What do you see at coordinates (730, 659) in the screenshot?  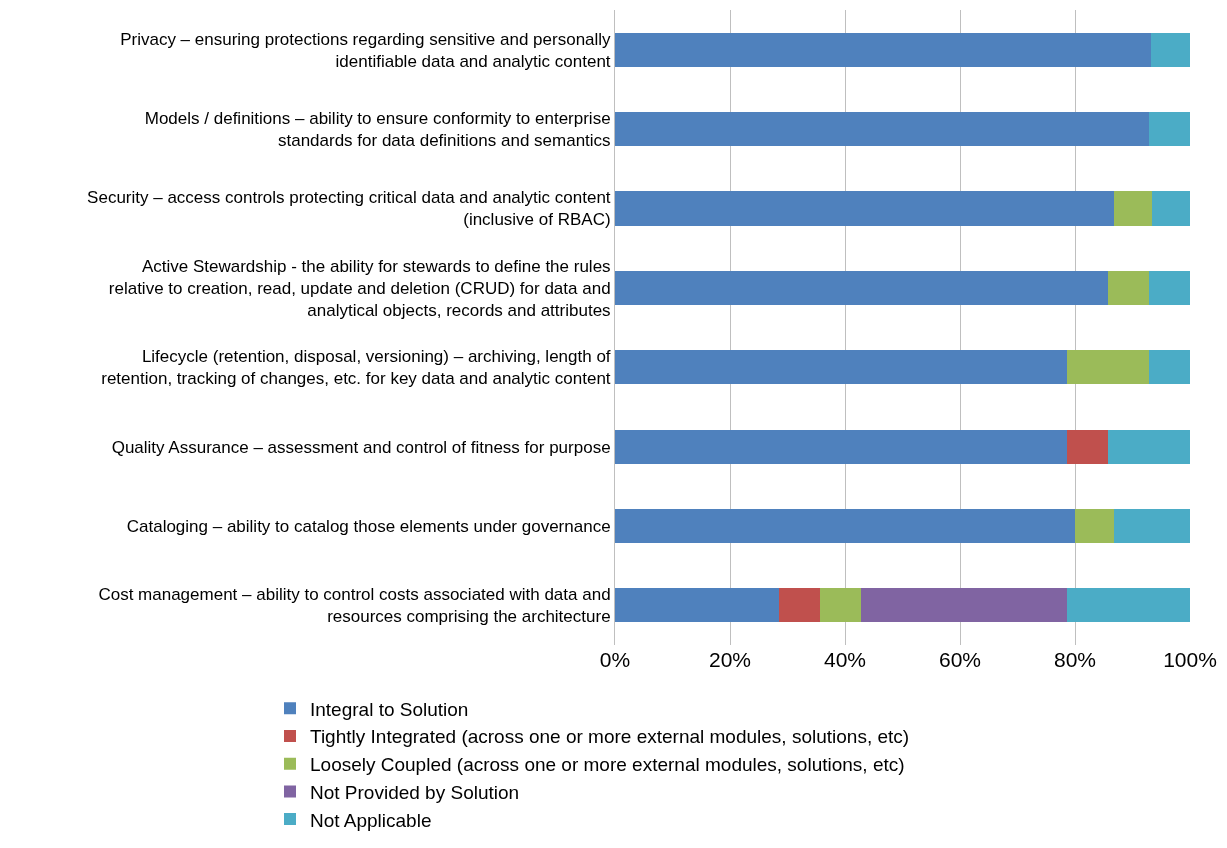 I see `x-tick-label: 20%` at bounding box center [730, 659].